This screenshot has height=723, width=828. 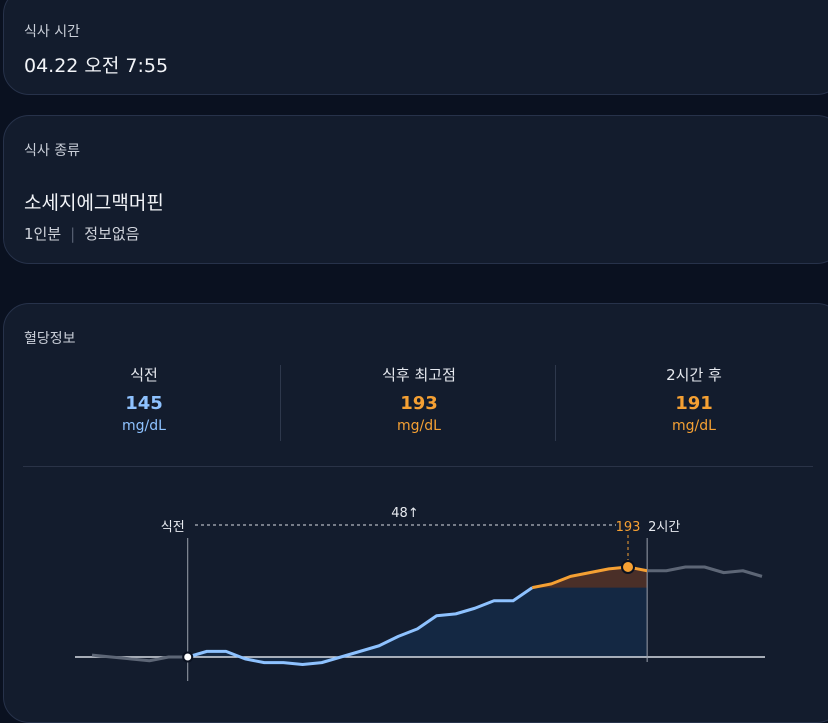 What do you see at coordinates (94, 203) in the screenshot?
I see `food: 소세지에그맥머핀` at bounding box center [94, 203].